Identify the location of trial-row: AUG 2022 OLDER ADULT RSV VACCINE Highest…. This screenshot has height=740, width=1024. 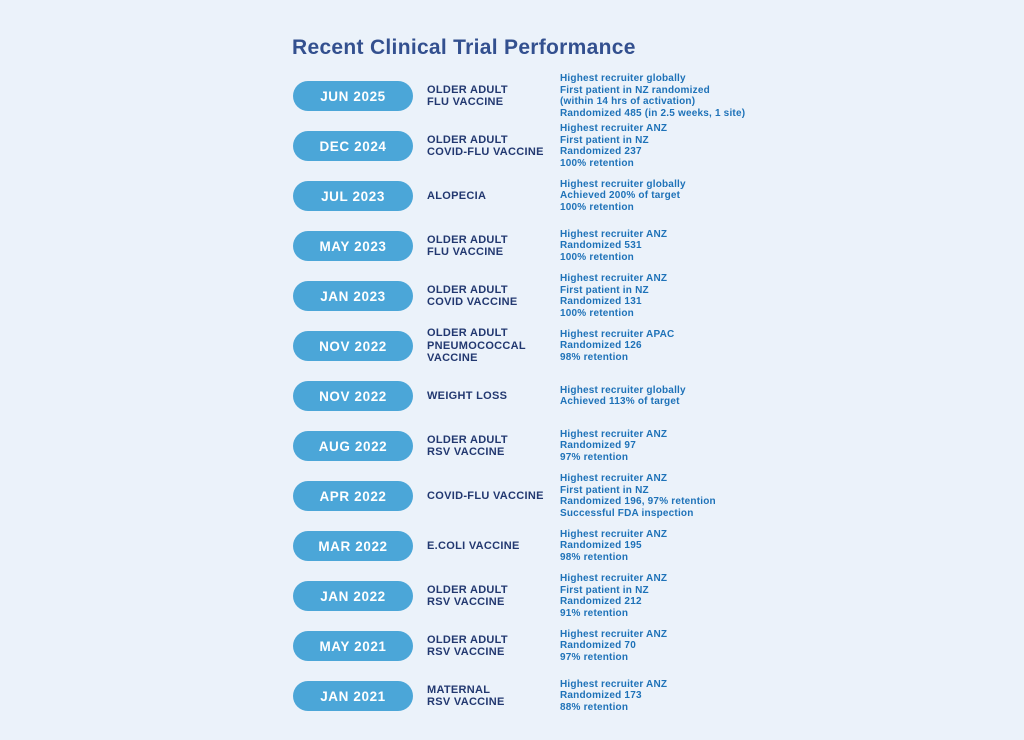
(556, 446).